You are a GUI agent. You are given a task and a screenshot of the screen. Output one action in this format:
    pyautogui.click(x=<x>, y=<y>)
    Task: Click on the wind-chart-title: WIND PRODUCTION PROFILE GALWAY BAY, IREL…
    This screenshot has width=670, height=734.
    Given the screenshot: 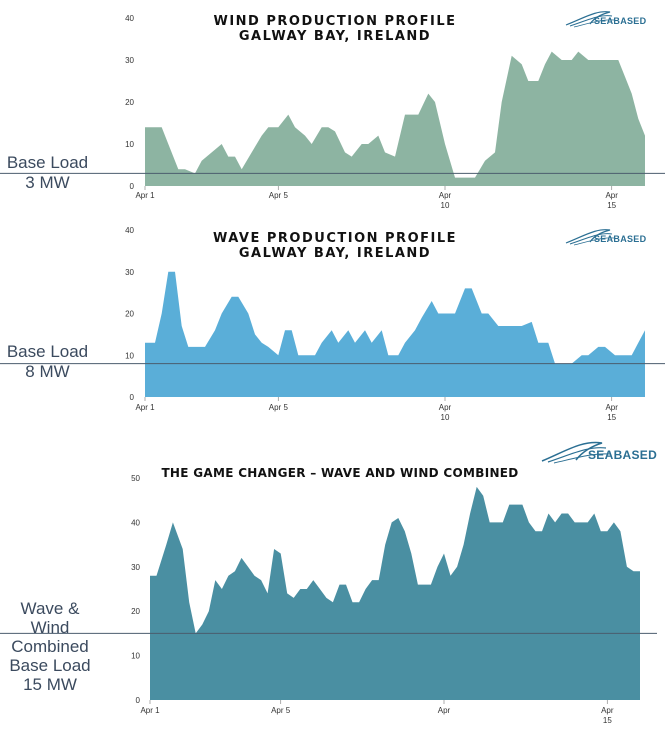 What is the action you would take?
    pyautogui.click(x=335, y=29)
    